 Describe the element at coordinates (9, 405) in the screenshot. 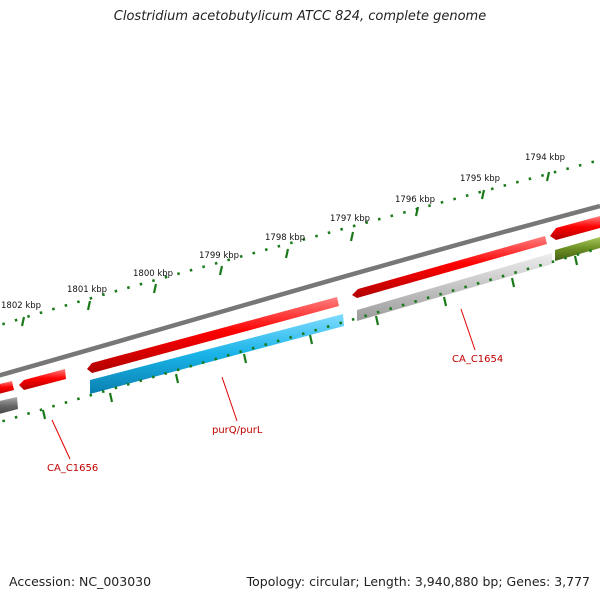

I see `reverse-gene-left-dark` at that location.